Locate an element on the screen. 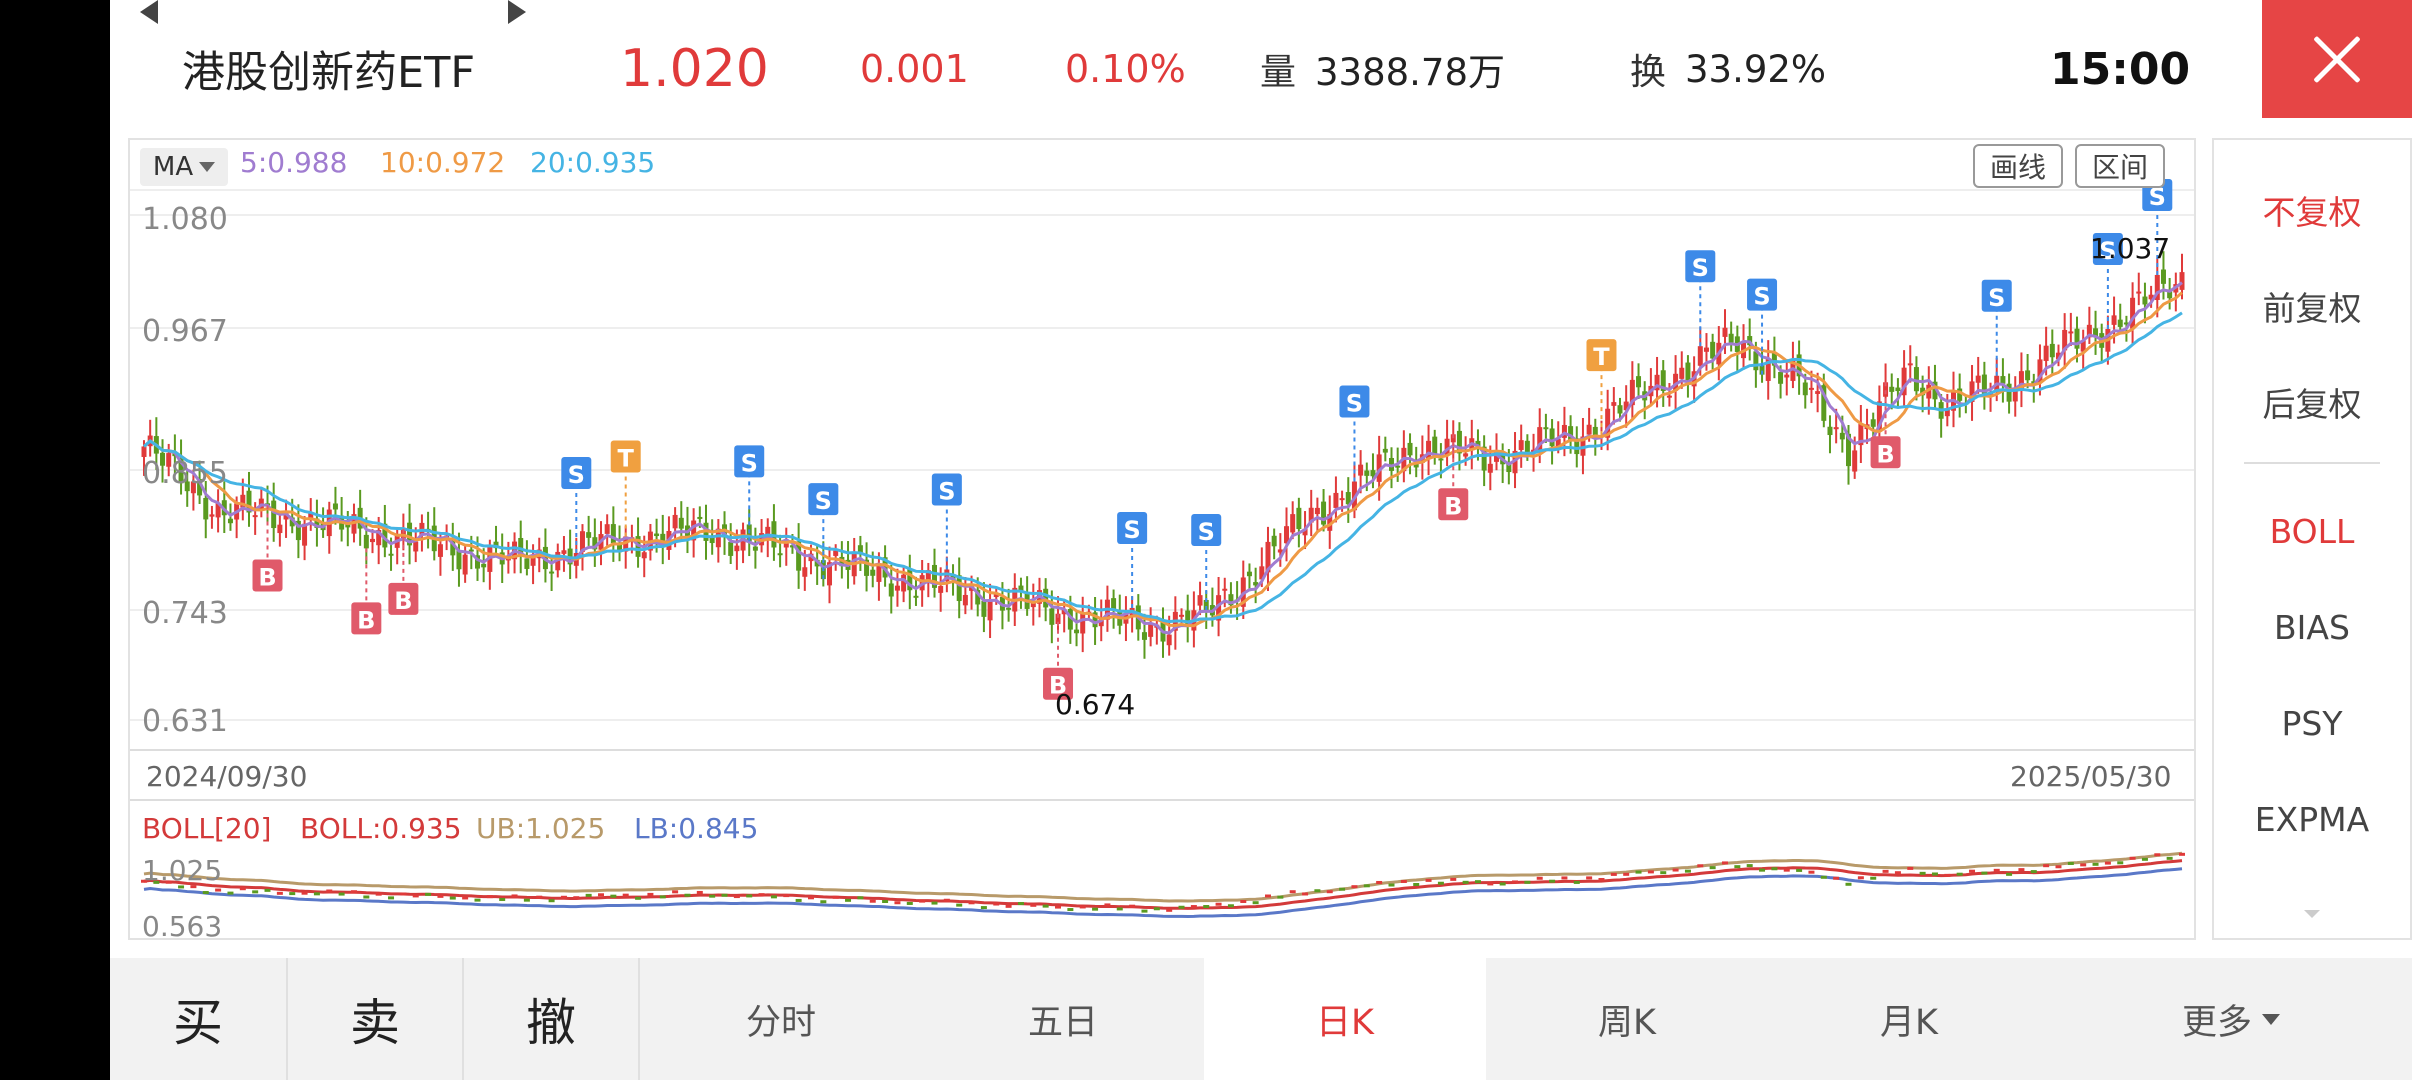 The width and height of the screenshot is (2412, 1080). tab-weekly-k: 周K is located at coordinates (1627, 1022).